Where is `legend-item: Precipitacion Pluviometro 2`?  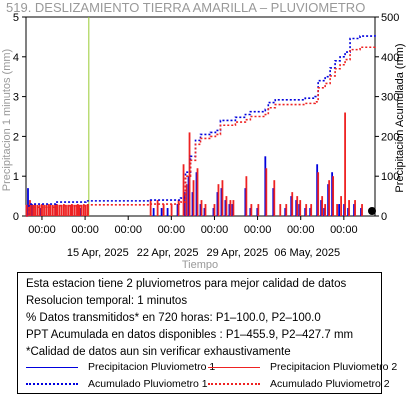 legend-item: Precipitacion Pluviometro 2 is located at coordinates (302, 367).